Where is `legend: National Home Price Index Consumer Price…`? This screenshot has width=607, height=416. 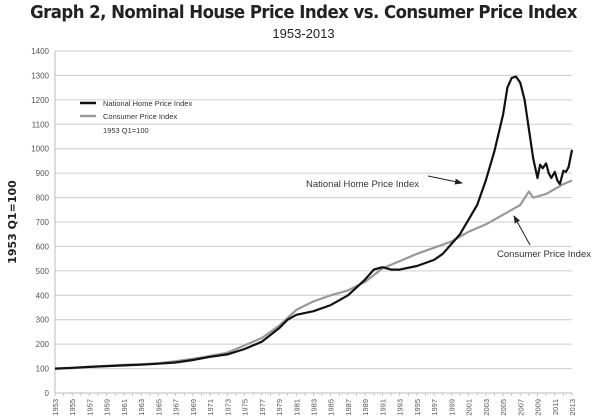 legend: National Home Price Index Consumer Price… is located at coordinates (136, 117).